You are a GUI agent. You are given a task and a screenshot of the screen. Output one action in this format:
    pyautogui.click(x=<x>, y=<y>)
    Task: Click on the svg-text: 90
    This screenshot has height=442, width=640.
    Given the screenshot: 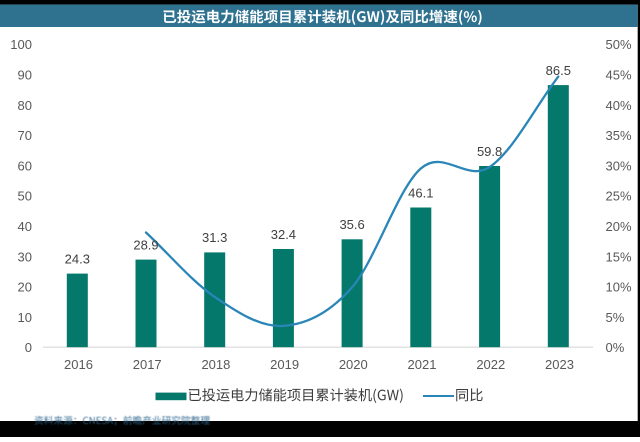 What is the action you would take?
    pyautogui.click(x=25, y=75)
    